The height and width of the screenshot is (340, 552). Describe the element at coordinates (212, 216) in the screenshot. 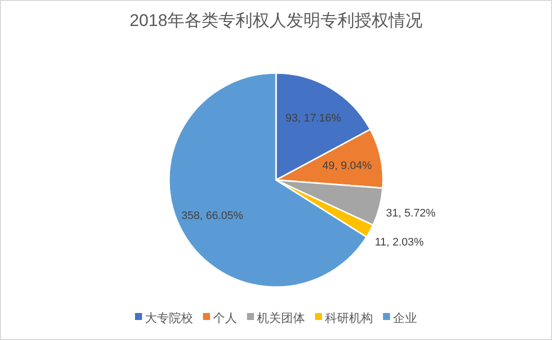

I see `data-label: 358, 66.05%` at that location.